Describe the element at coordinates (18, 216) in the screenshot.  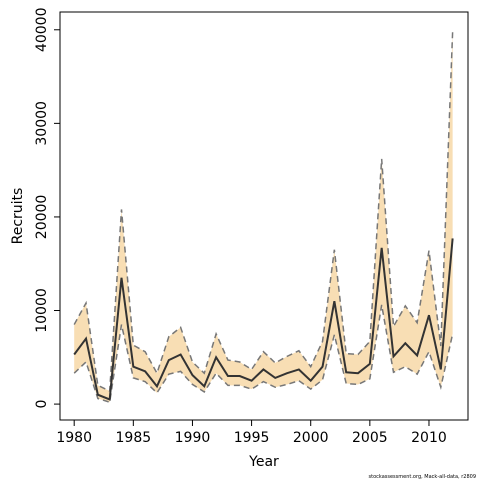
I see `y-axis-label: Recruits` at that location.